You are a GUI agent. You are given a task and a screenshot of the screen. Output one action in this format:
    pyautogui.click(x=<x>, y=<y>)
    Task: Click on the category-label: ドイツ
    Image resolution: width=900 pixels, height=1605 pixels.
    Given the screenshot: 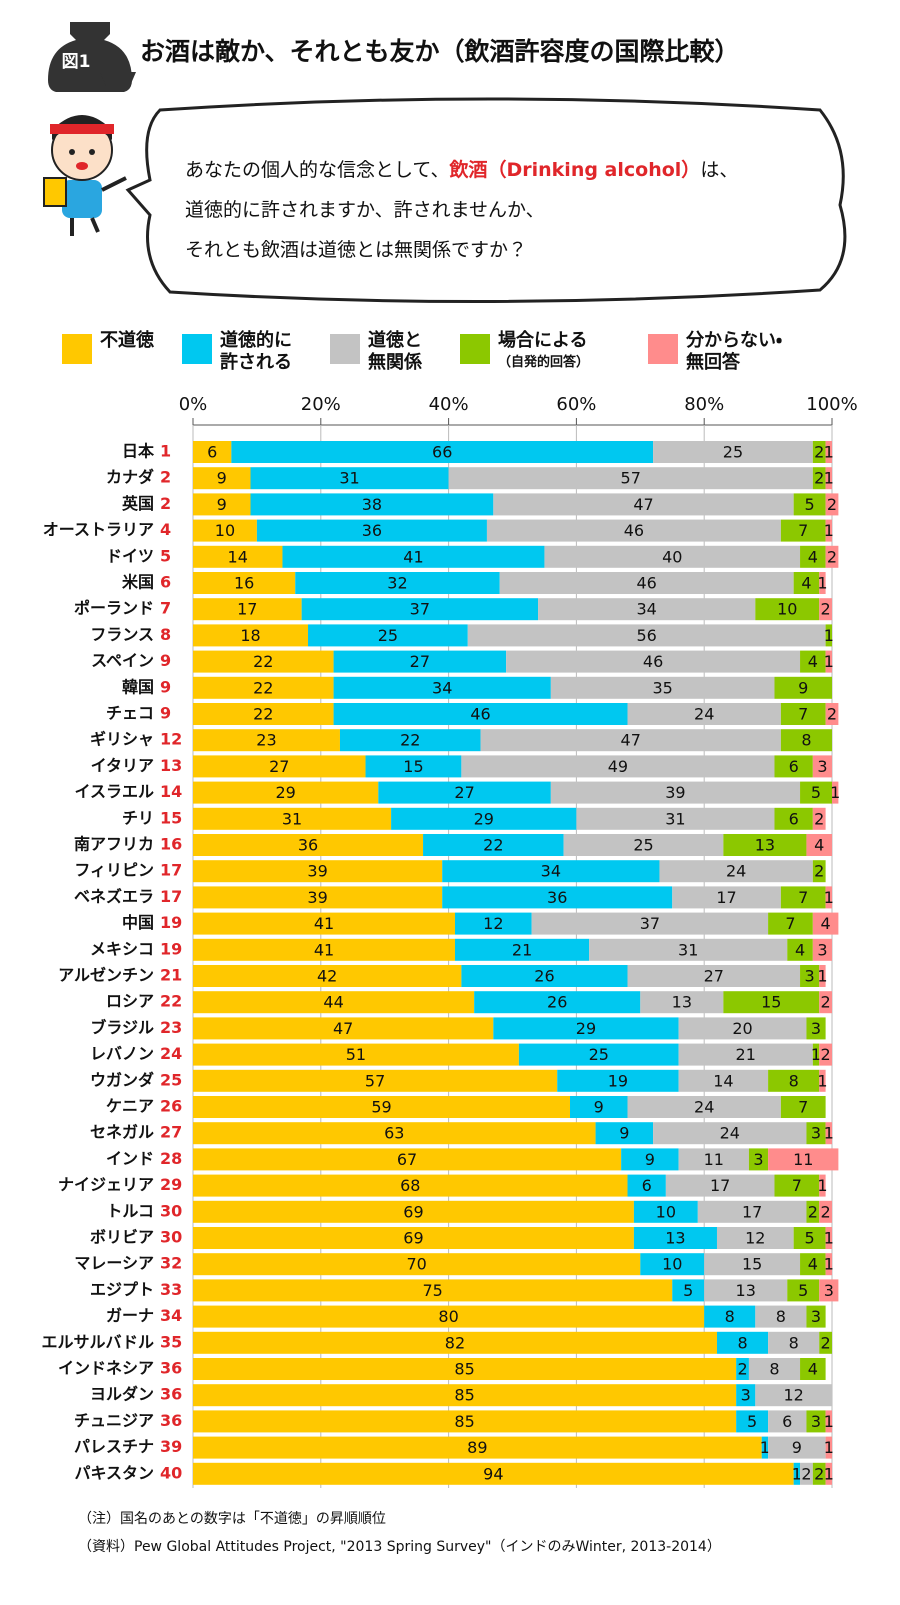 What is the action you would take?
    pyautogui.click(x=130, y=555)
    